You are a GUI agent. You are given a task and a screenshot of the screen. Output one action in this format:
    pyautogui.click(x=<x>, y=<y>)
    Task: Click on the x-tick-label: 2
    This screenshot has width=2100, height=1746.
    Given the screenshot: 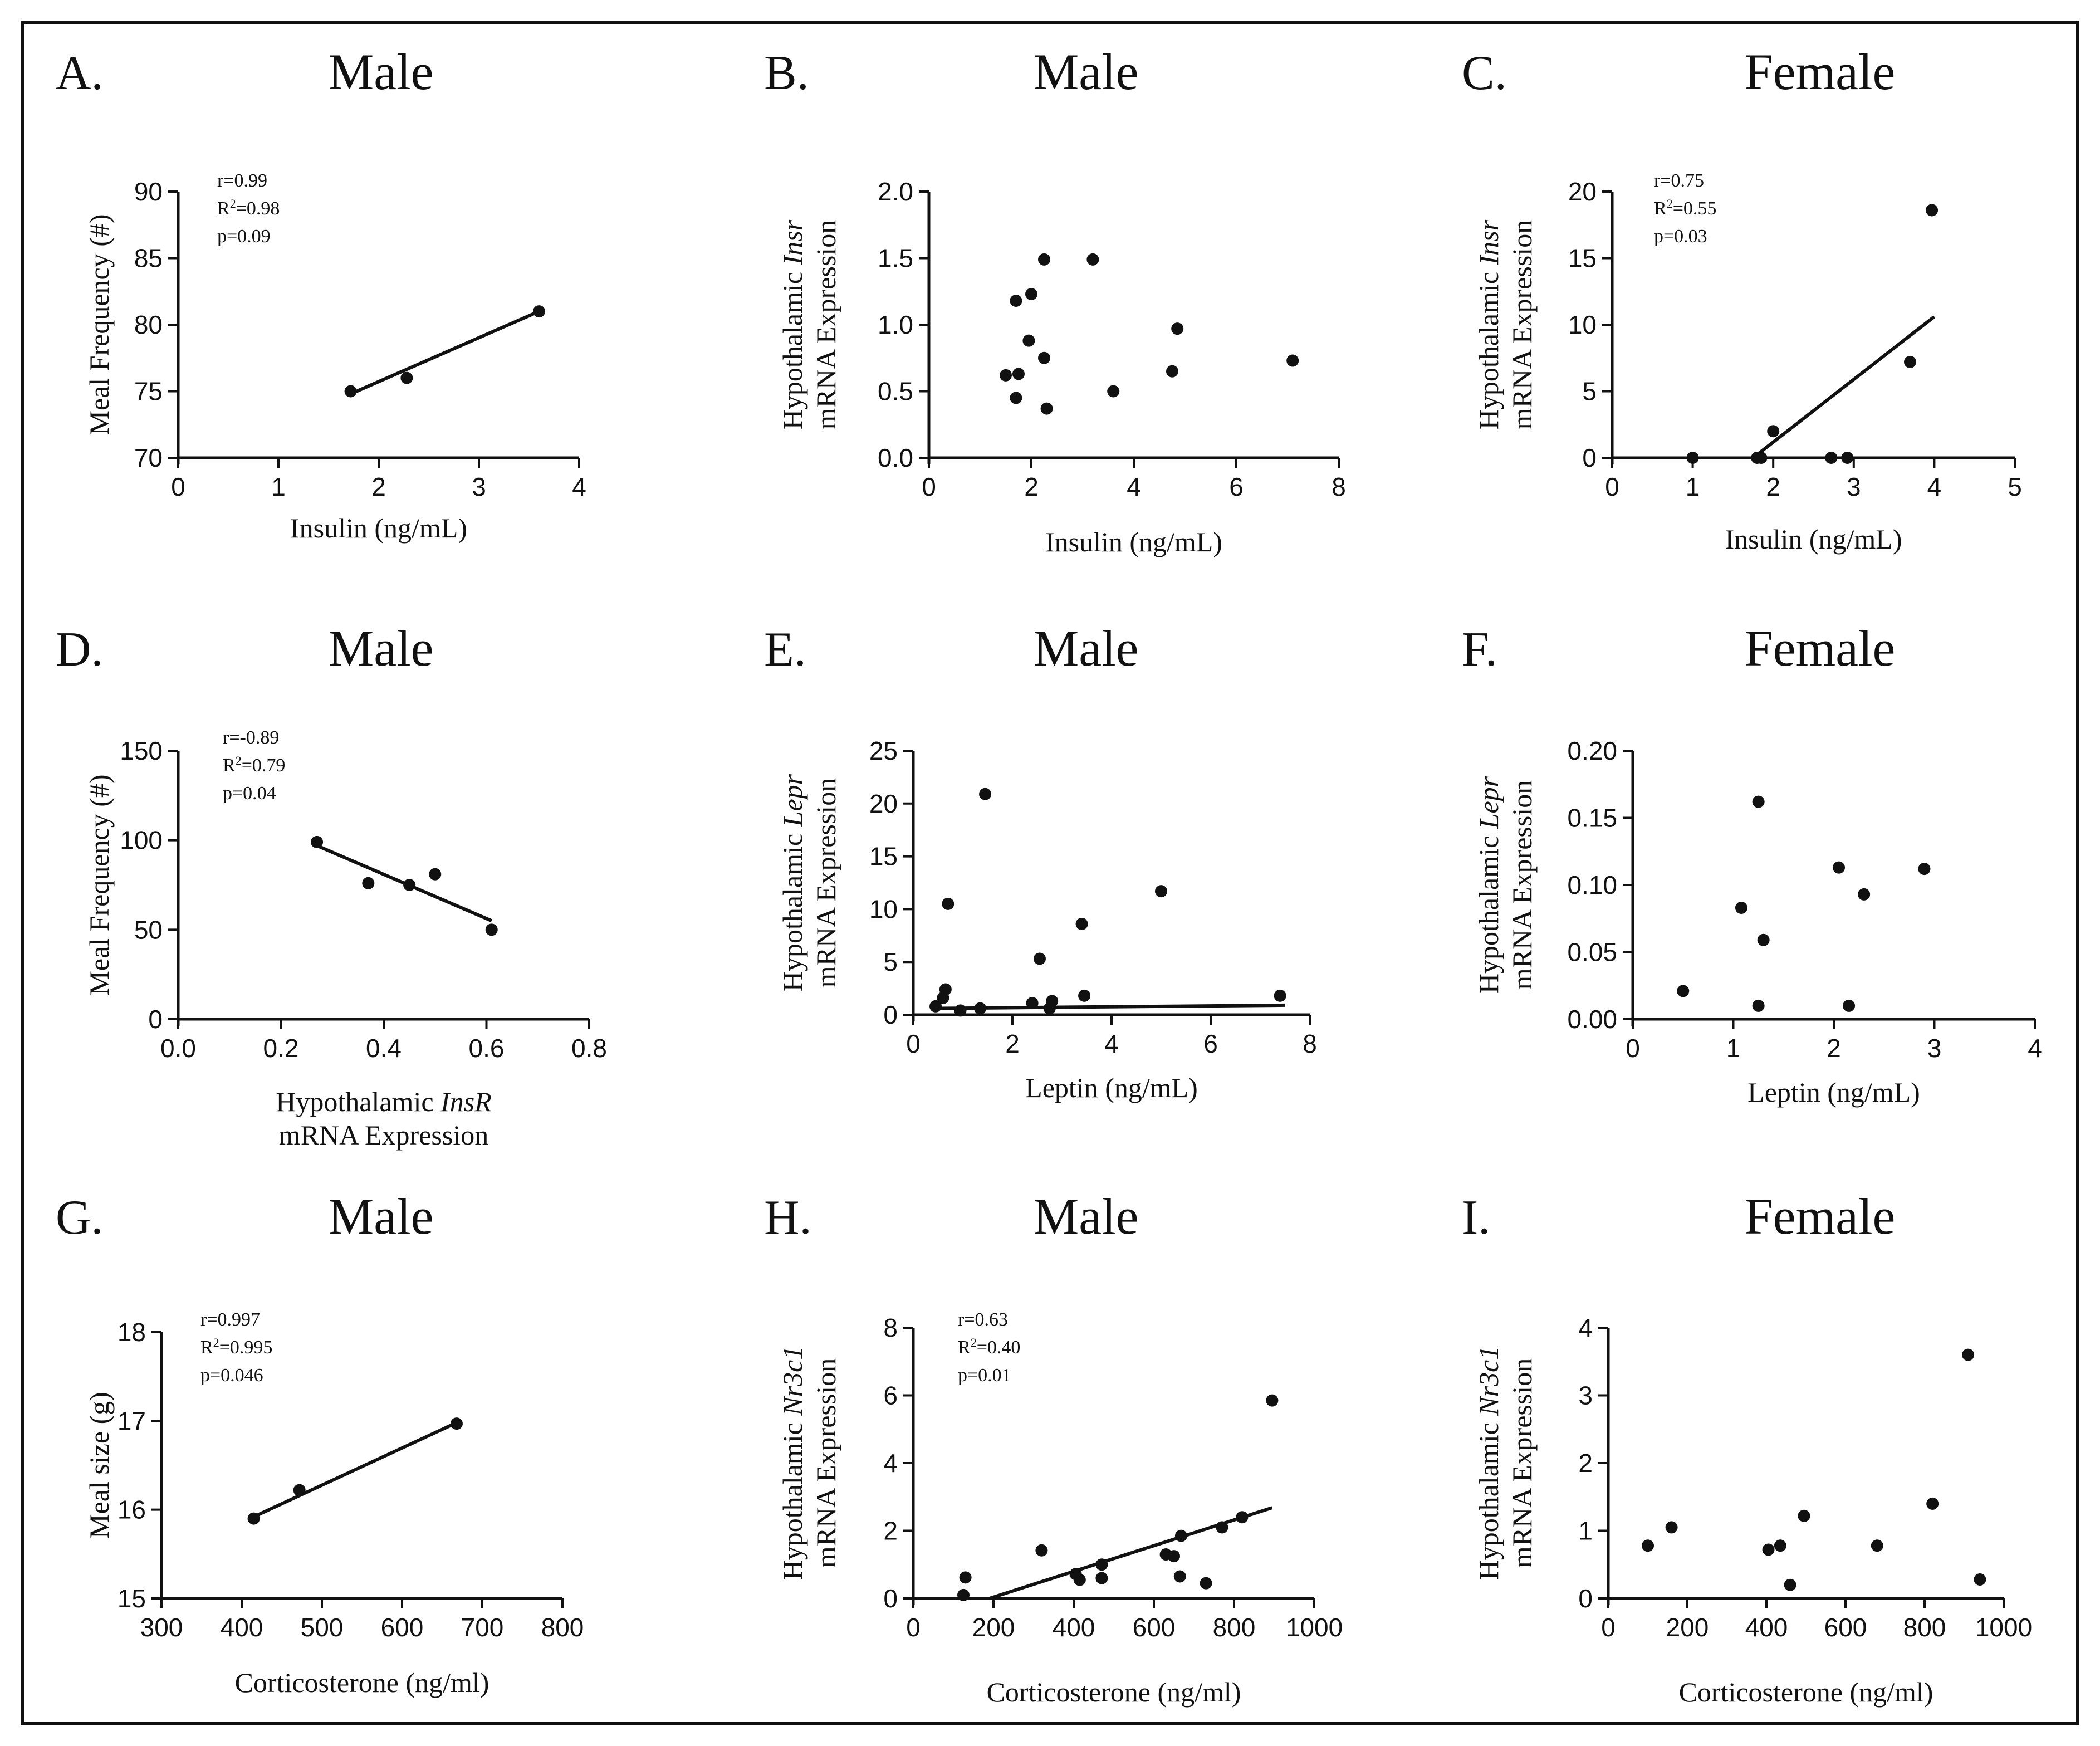 What is the action you would take?
    pyautogui.click(x=1773, y=486)
    